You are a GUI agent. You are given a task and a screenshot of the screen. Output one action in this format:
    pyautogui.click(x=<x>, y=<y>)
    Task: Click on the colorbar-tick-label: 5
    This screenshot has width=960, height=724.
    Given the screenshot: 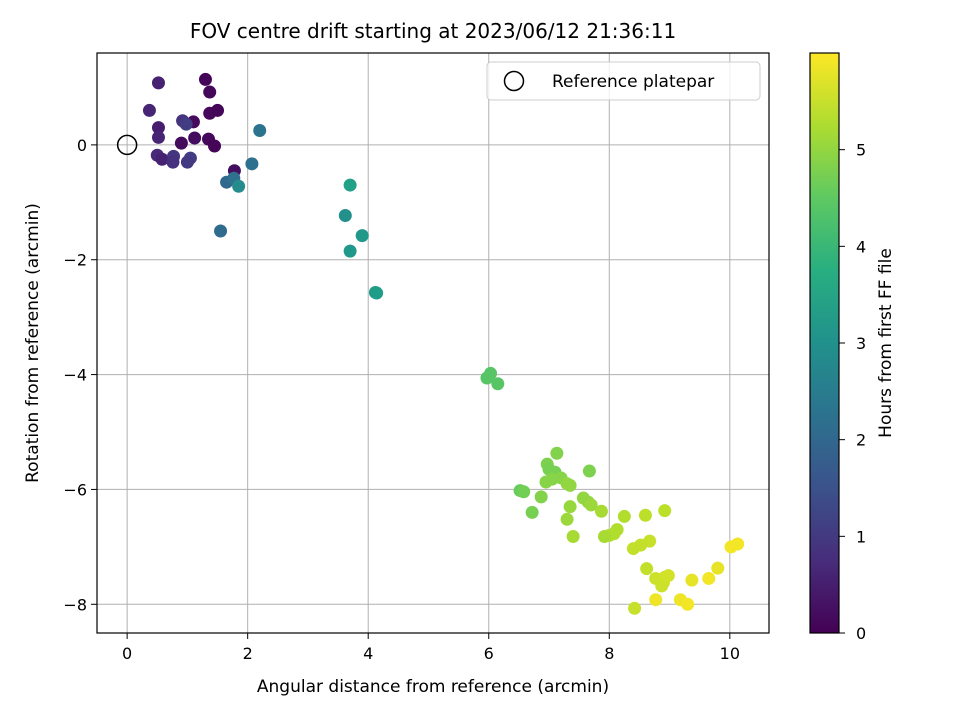 What is the action you would take?
    pyautogui.click(x=861, y=150)
    